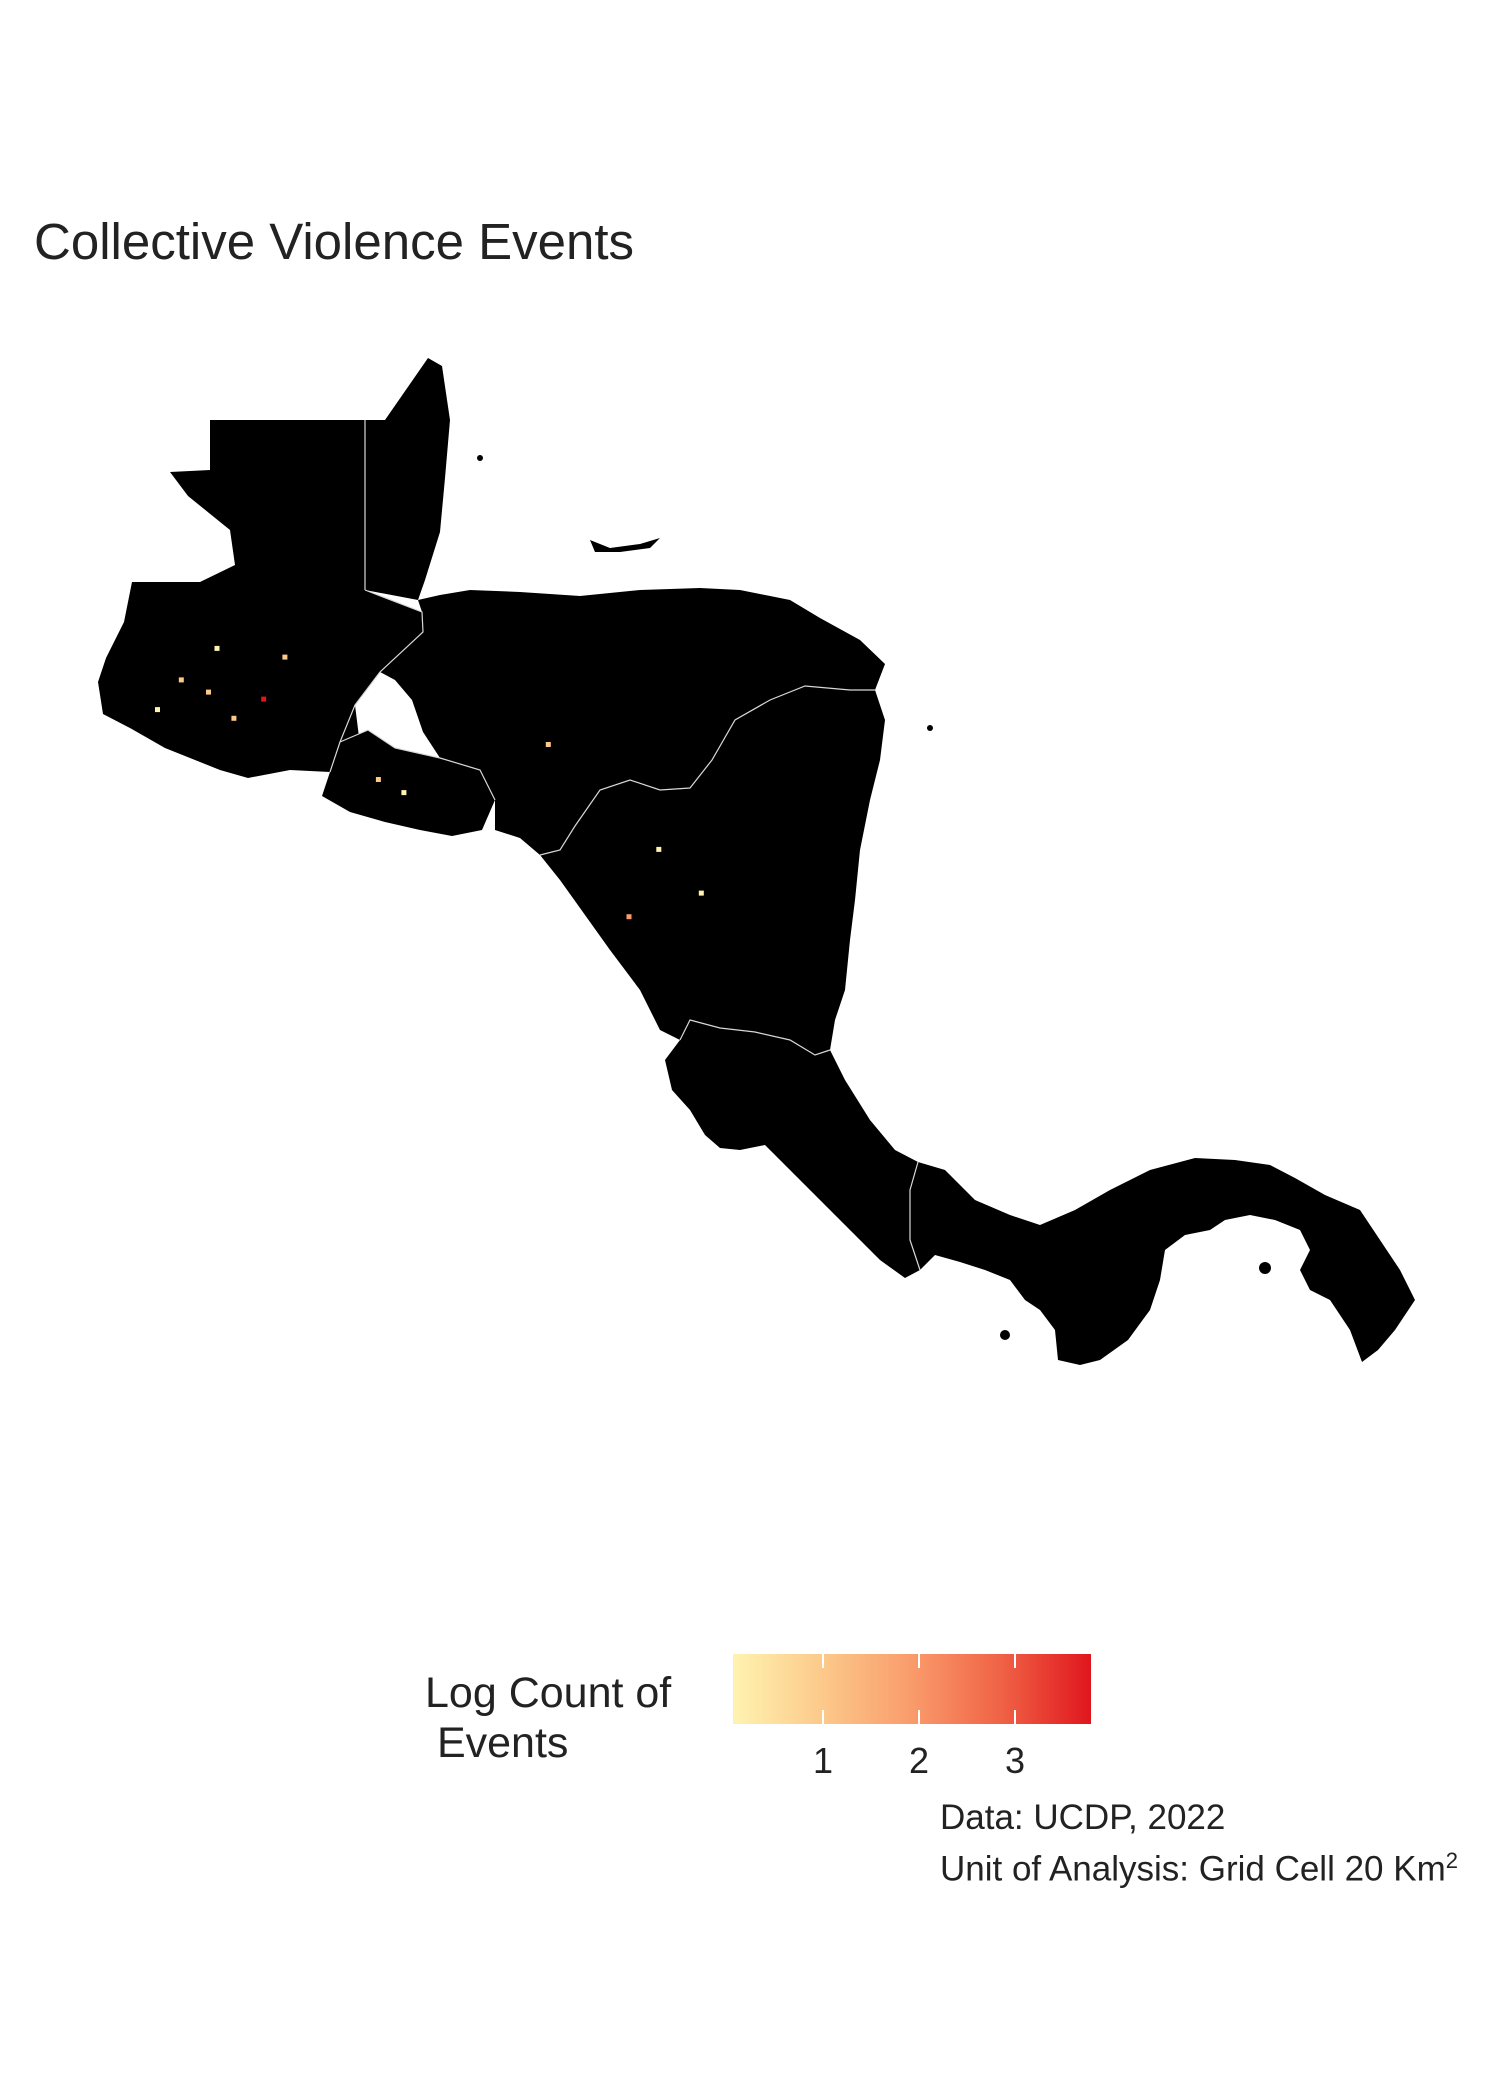 The height and width of the screenshot is (2100, 1500). What do you see at coordinates (823, 1717) in the screenshot?
I see `legend-tick-1-bottom` at bounding box center [823, 1717].